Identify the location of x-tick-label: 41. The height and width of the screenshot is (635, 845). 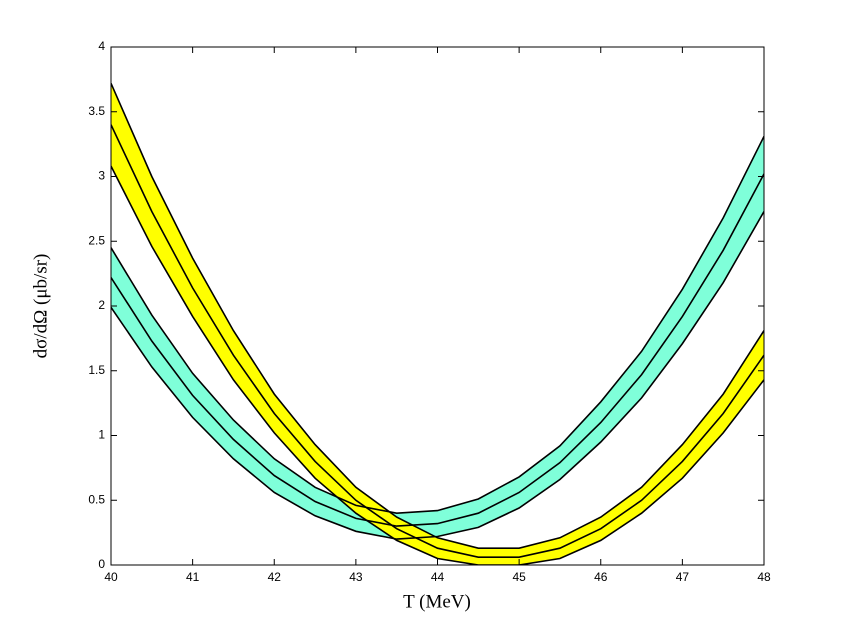
(193, 577).